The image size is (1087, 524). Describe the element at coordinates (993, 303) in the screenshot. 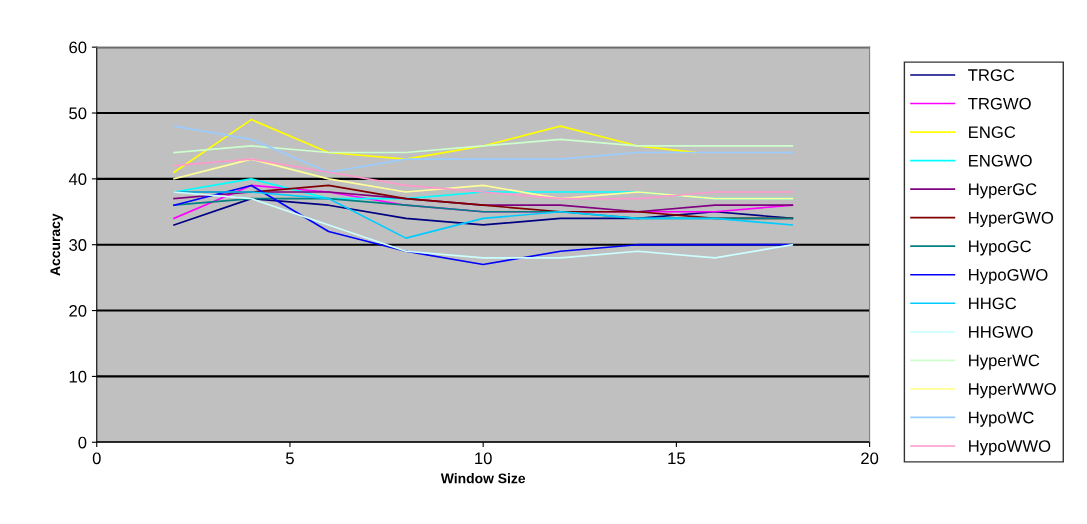

I see `legend-label: HHGC` at that location.